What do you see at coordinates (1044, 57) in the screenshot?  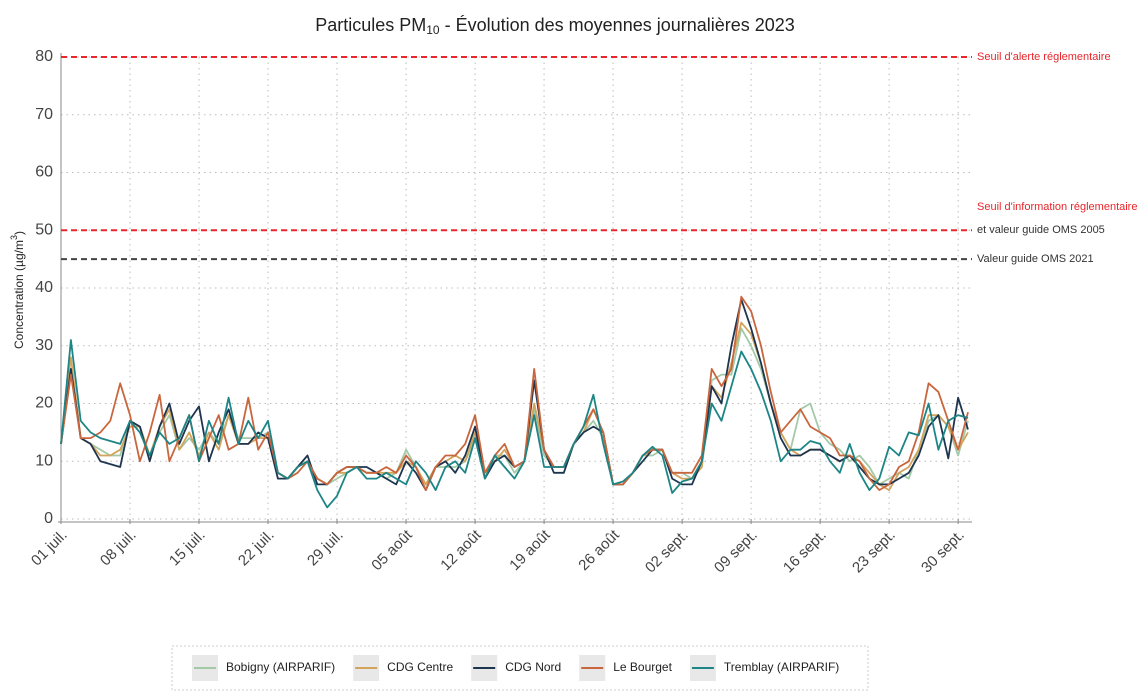 I see `reference-label: Seuil d'alerte réglementaire` at bounding box center [1044, 57].